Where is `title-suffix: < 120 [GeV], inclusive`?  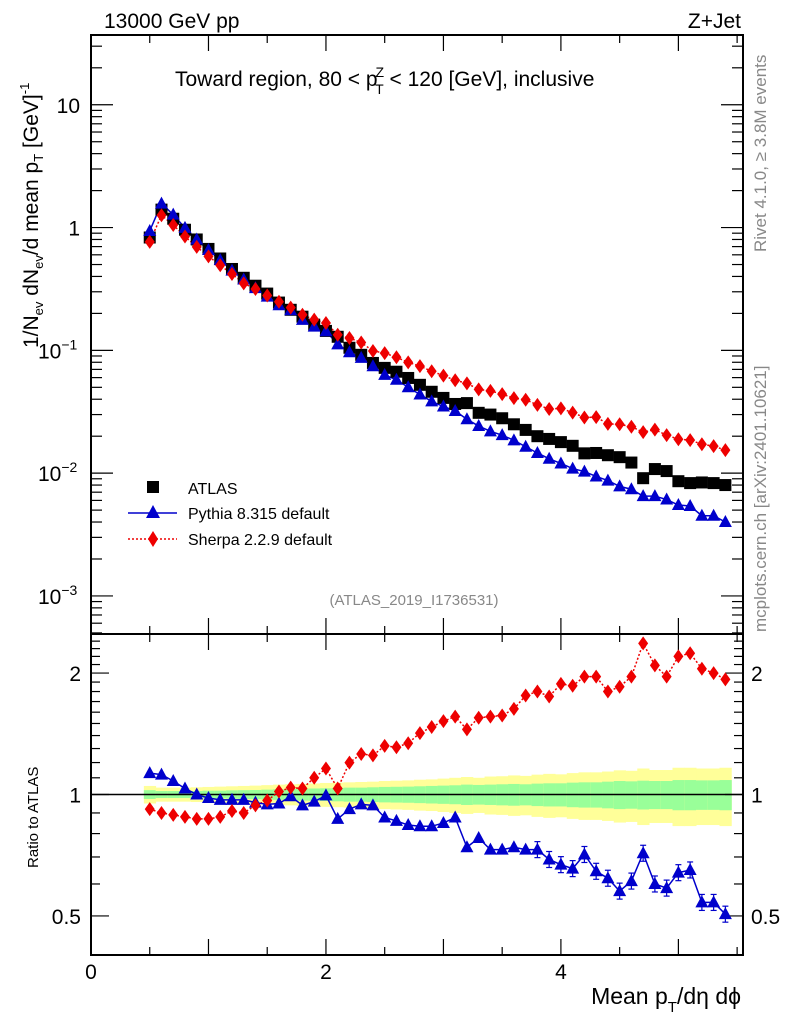 title-suffix: < 120 [GeV], inclusive is located at coordinates (489, 79).